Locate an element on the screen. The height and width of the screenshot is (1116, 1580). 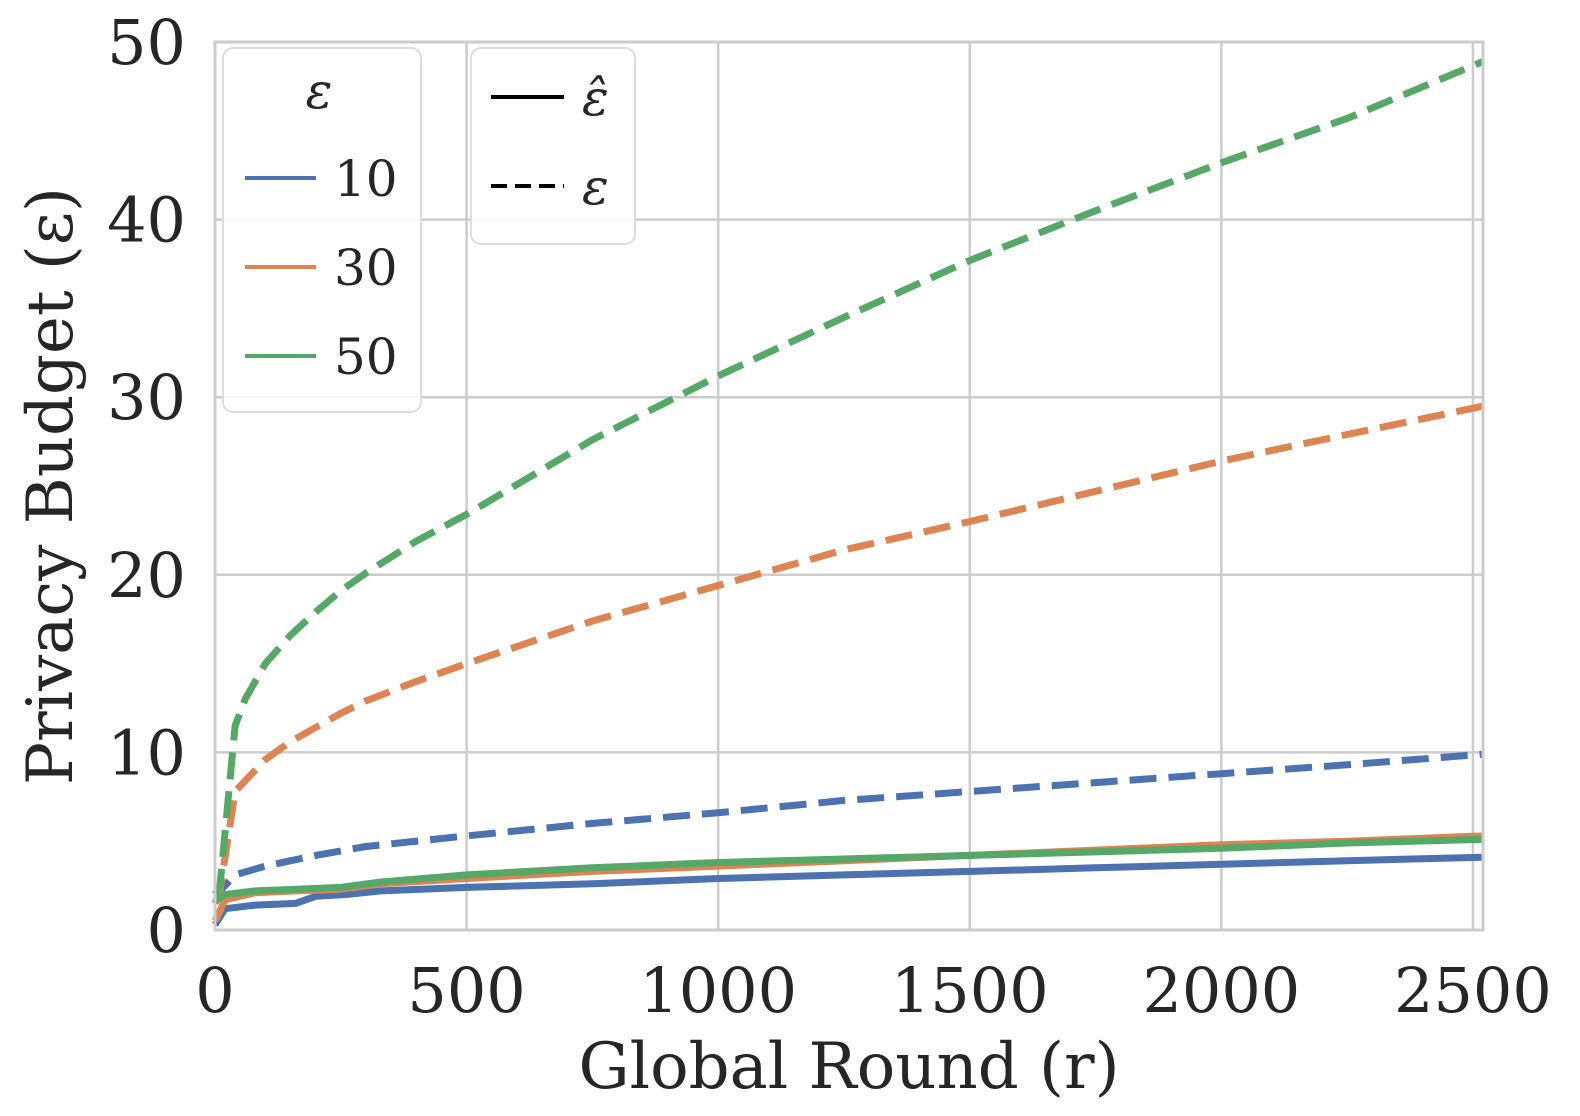
x-tick-label: 2500 is located at coordinates (1473, 990).